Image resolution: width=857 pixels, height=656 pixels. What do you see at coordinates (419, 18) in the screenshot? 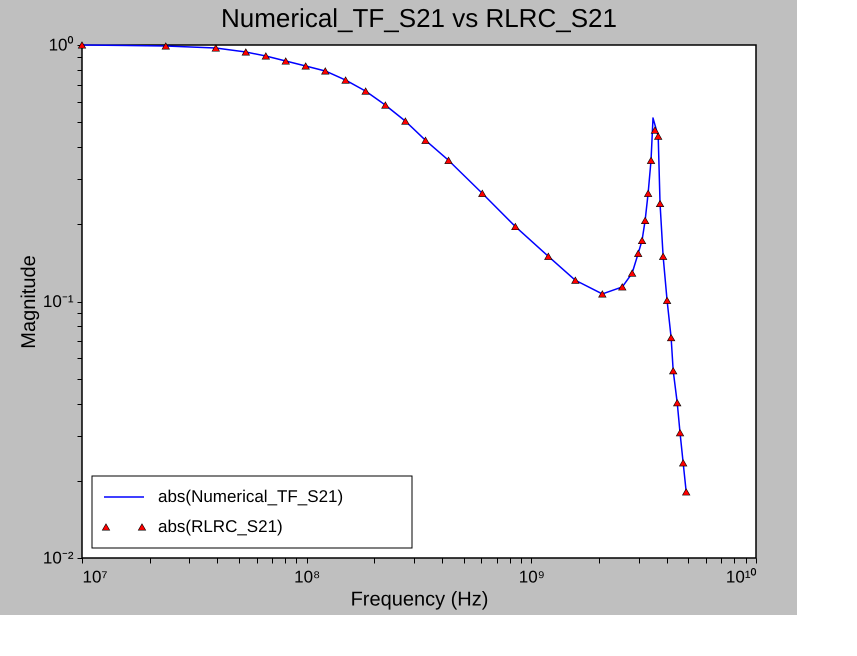
I see `chart-title: Numerical_TF_S21 vs RLRC_S21` at bounding box center [419, 18].